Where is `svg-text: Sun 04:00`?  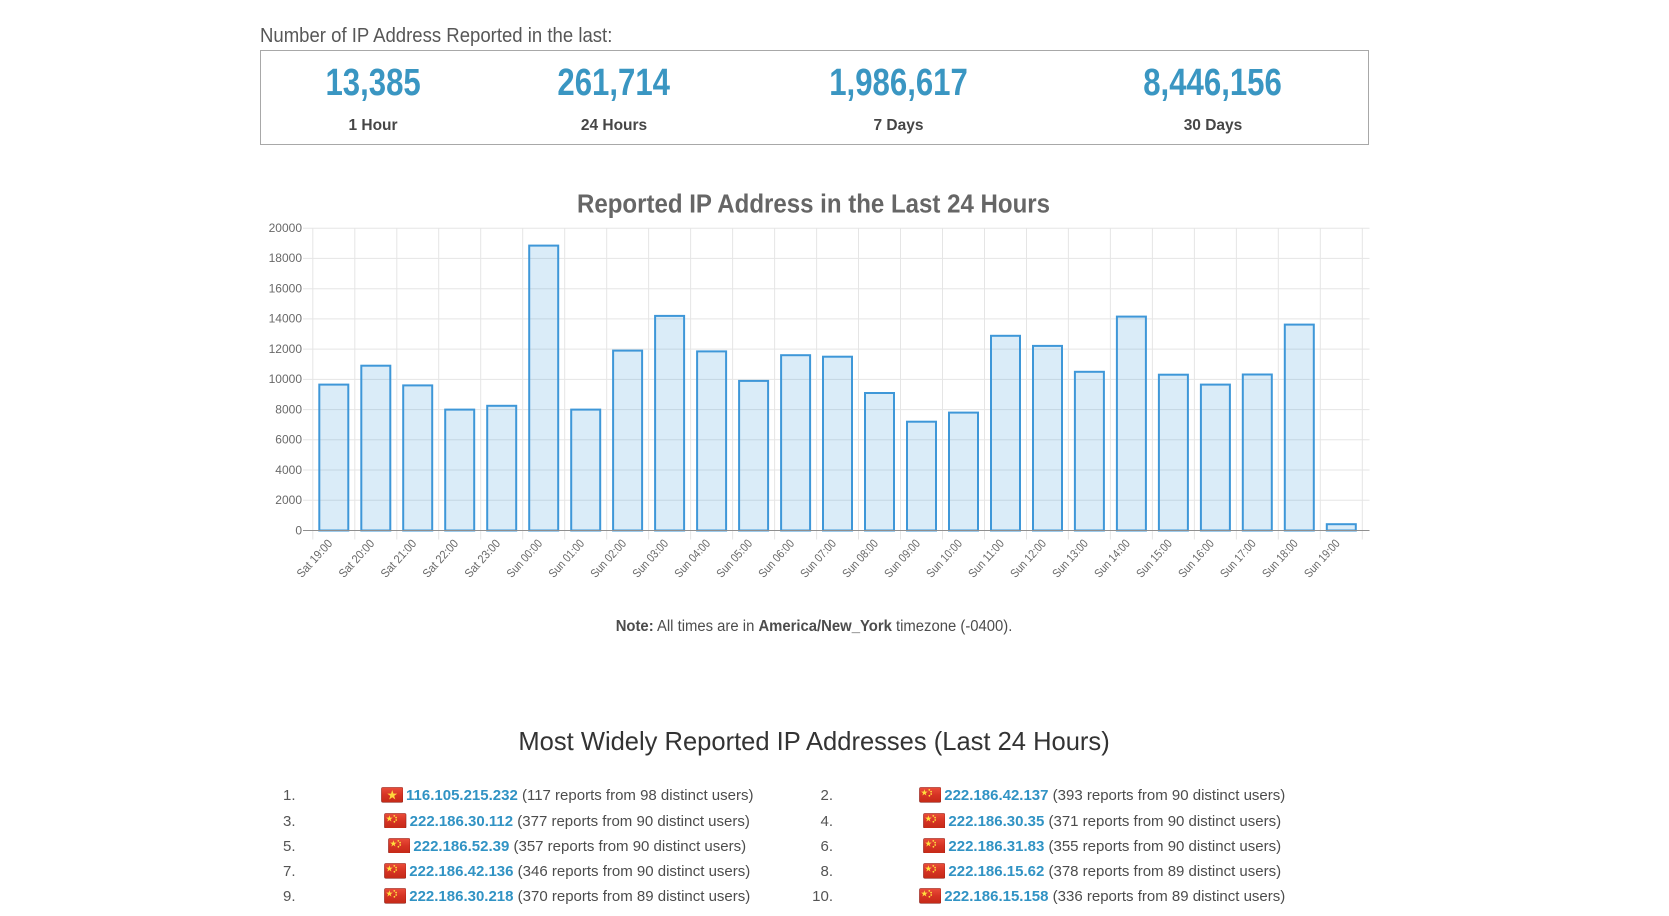 svg-text: Sun 04:00 is located at coordinates (693, 558).